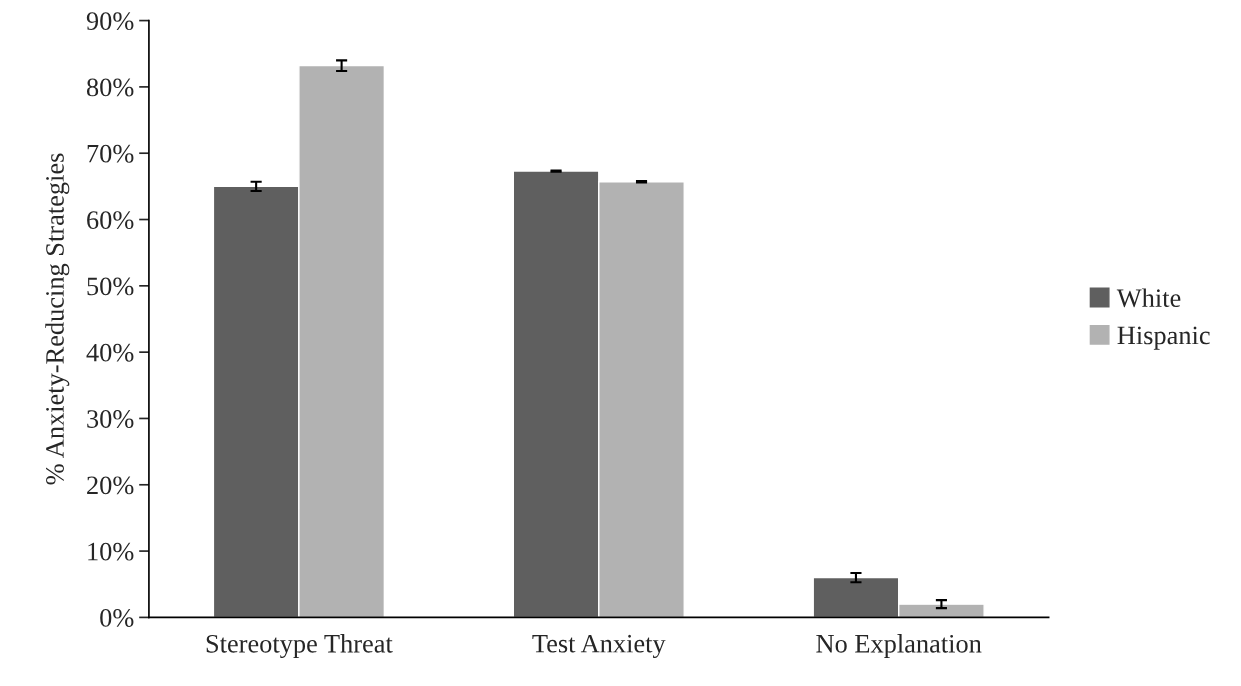  What do you see at coordinates (110, 352) in the screenshot?
I see `y-tick-label: 40%` at bounding box center [110, 352].